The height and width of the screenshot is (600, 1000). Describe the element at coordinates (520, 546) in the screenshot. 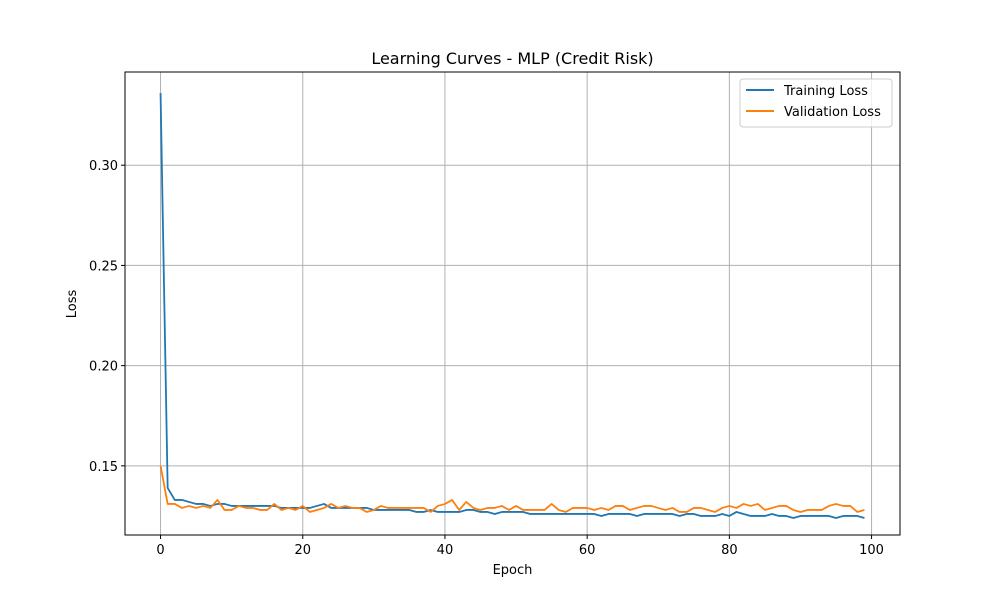

I see `x-axis-ticks: 0 20 40 60 80 100` at that location.